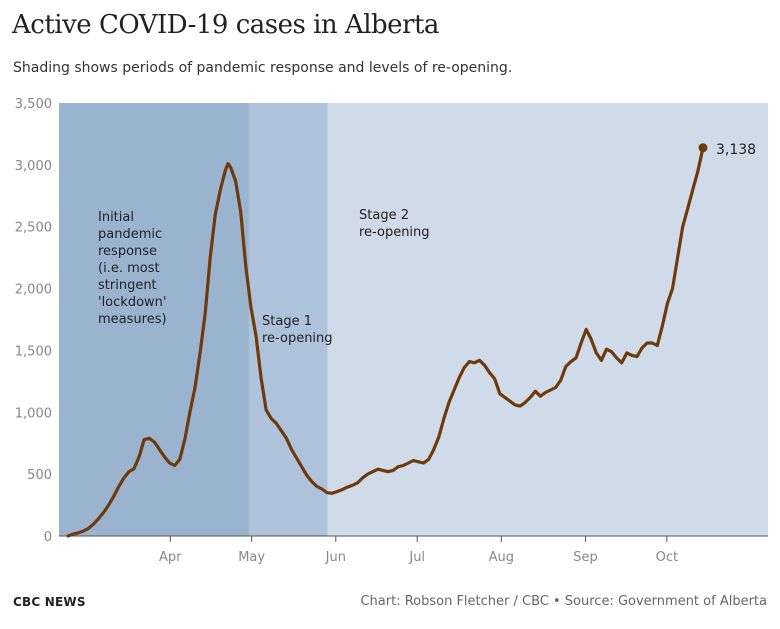  Describe the element at coordinates (394, 224) in the screenshot. I see `period-label-3: Stage 2 re-opening` at that location.